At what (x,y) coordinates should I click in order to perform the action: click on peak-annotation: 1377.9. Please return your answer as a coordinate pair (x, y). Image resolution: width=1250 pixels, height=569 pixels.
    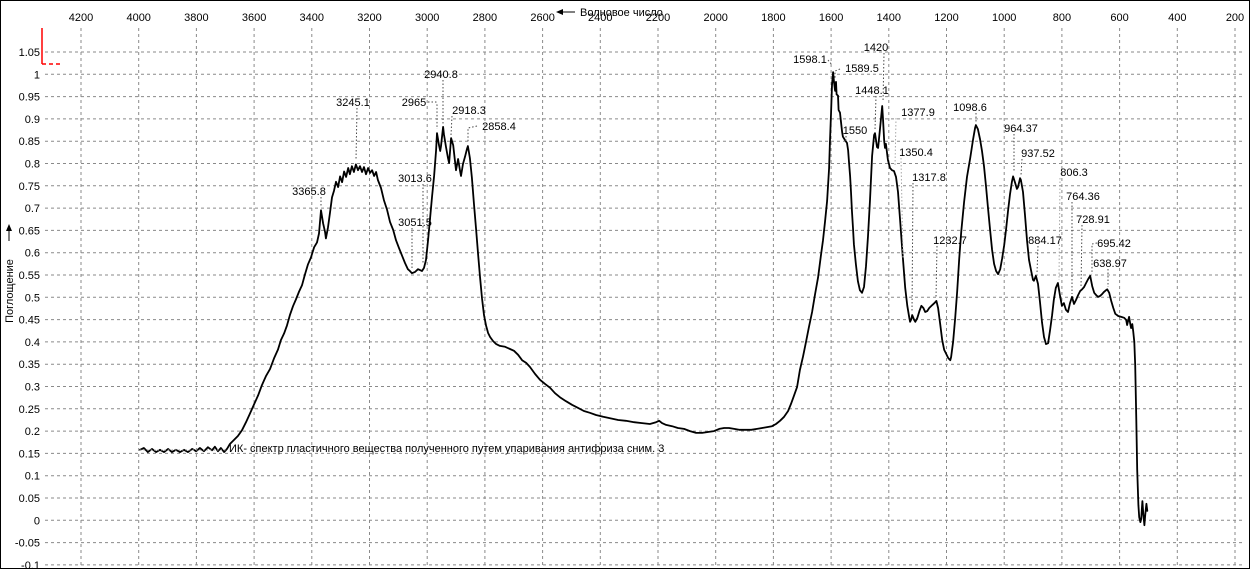
    Looking at the image, I should click on (914, 137).